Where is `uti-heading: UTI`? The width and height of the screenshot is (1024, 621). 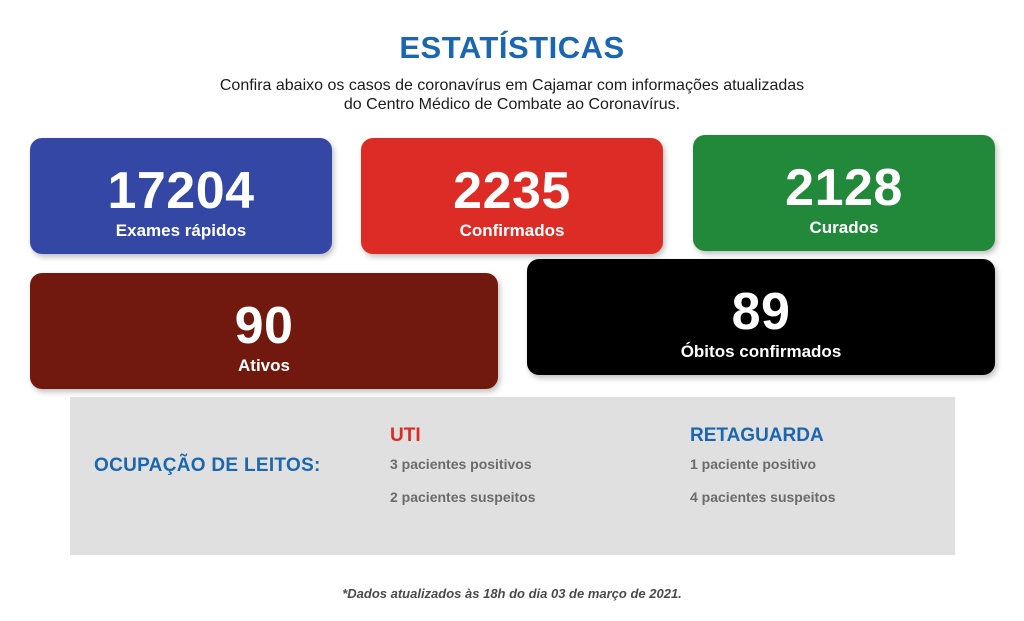 uti-heading: UTI is located at coordinates (405, 435).